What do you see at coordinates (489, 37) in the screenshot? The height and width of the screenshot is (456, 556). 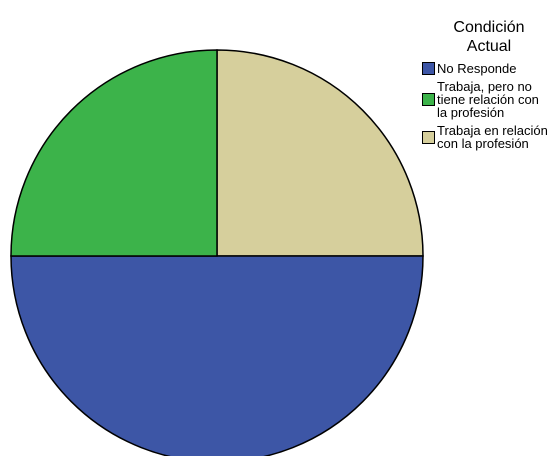 I see `legend-title: Condición Actual` at bounding box center [489, 37].